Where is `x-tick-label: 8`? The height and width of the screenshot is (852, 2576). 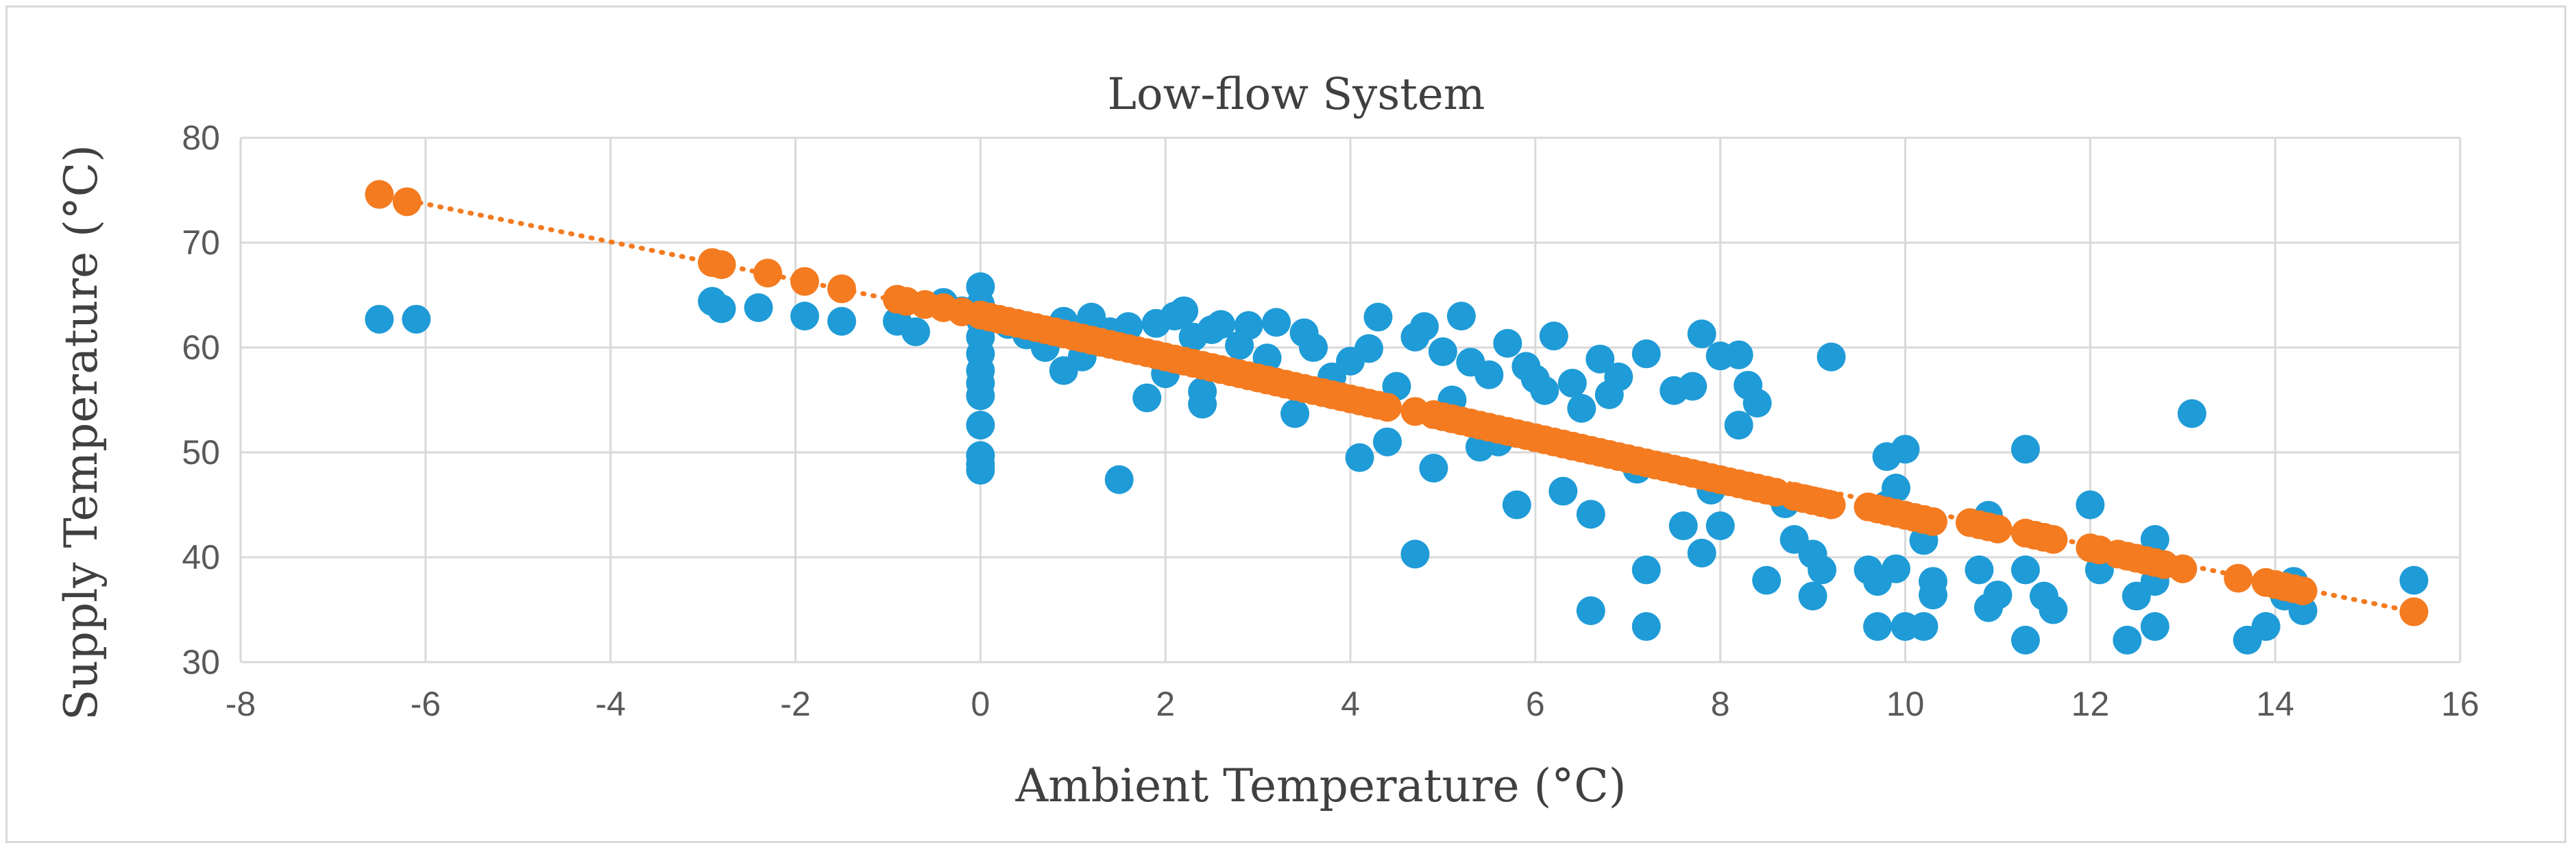
x-tick-label: 8 is located at coordinates (1720, 704).